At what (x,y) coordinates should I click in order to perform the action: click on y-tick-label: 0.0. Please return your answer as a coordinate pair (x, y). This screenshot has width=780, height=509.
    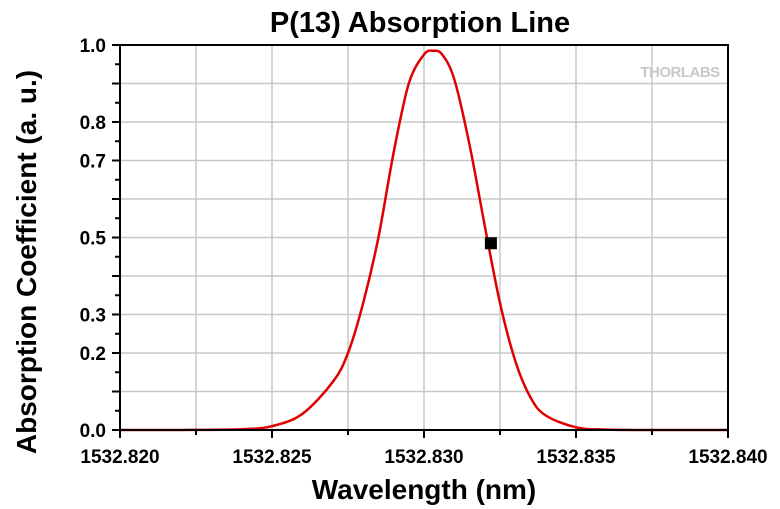
    Looking at the image, I should click on (93, 431).